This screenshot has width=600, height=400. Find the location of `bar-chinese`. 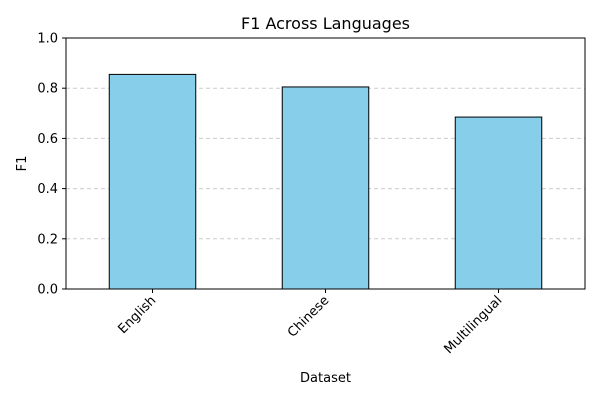

bar-chinese is located at coordinates (325, 188).